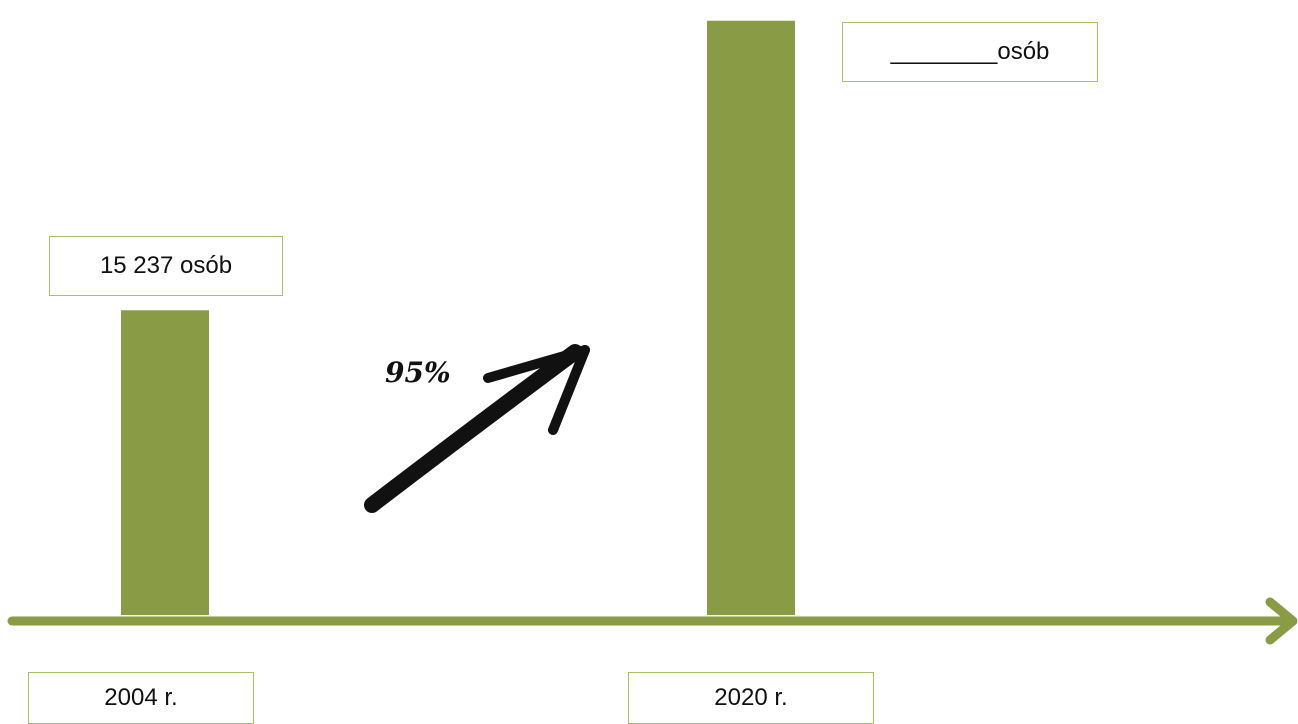 Image resolution: width=1298 pixels, height=724 pixels. What do you see at coordinates (477, 428) in the screenshot?
I see `growth-arrow-icon` at bounding box center [477, 428].